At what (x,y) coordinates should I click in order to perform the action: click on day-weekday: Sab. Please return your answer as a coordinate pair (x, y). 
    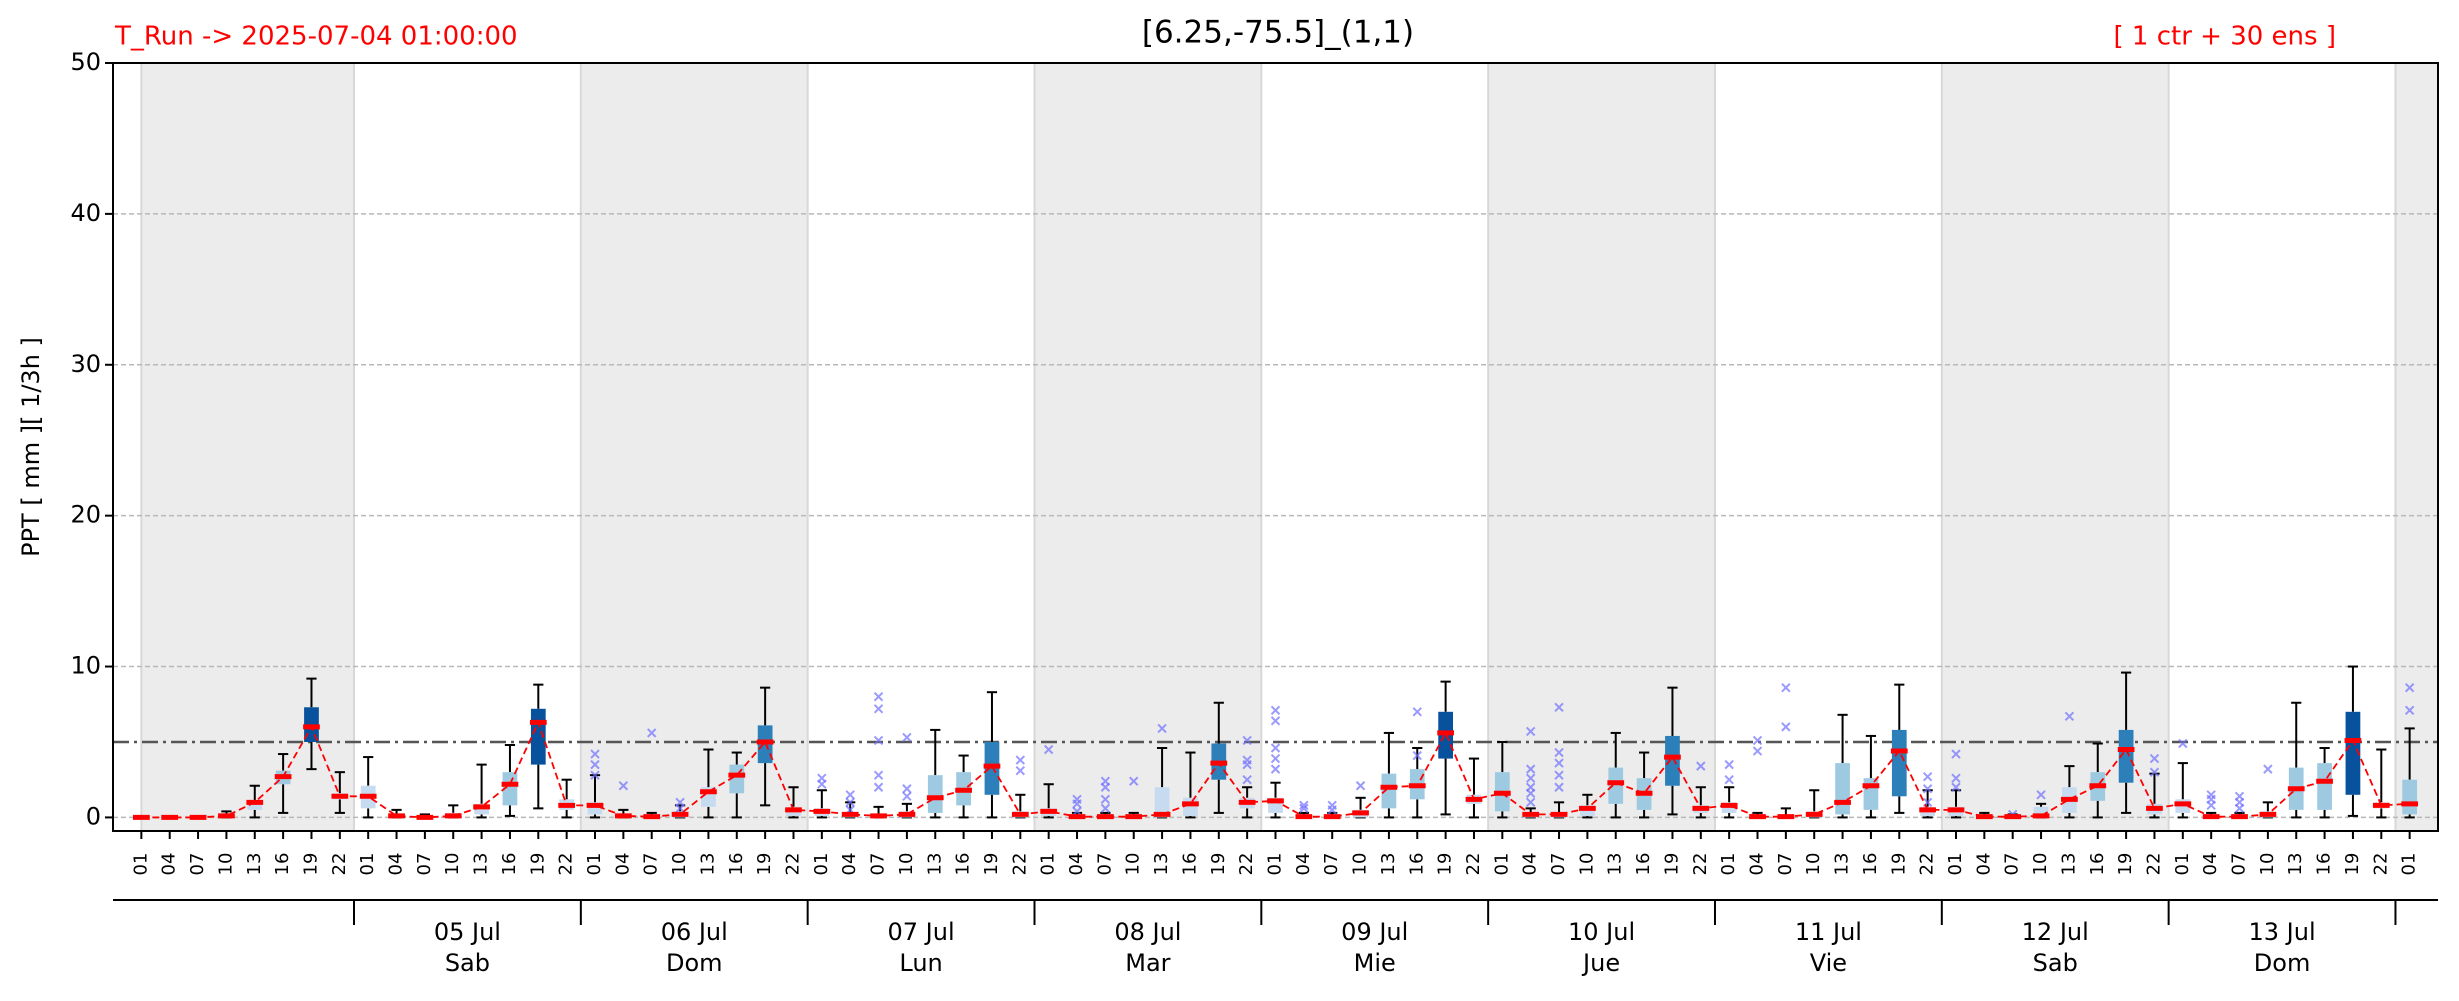
    Looking at the image, I should click on (467, 963).